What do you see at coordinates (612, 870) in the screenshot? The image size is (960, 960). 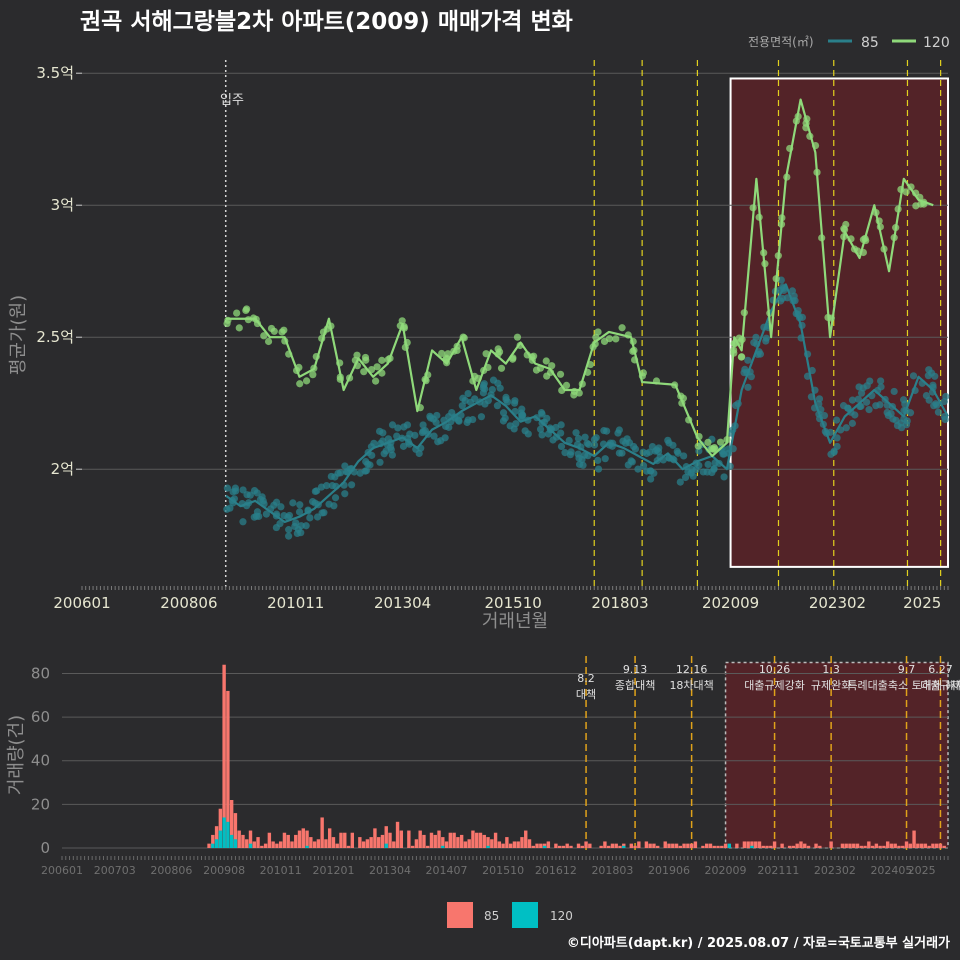 I see `bottom-x-tick-label: 201803` at bounding box center [612, 870].